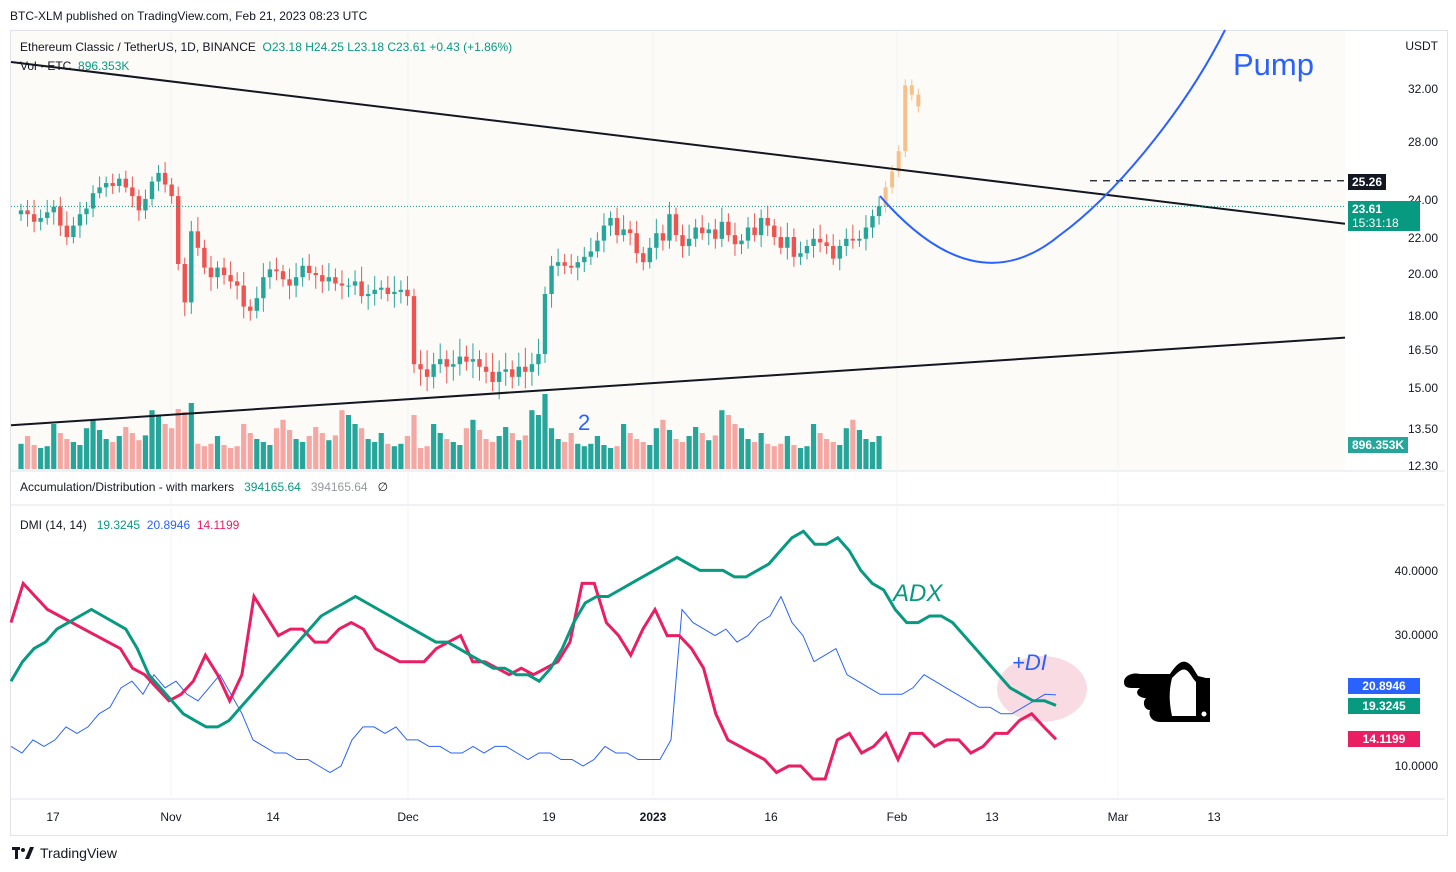  Describe the element at coordinates (138, 47) in the screenshot. I see `symbol-name: Ethereum Classic / TetherUS, 1D, BINANCE` at that location.